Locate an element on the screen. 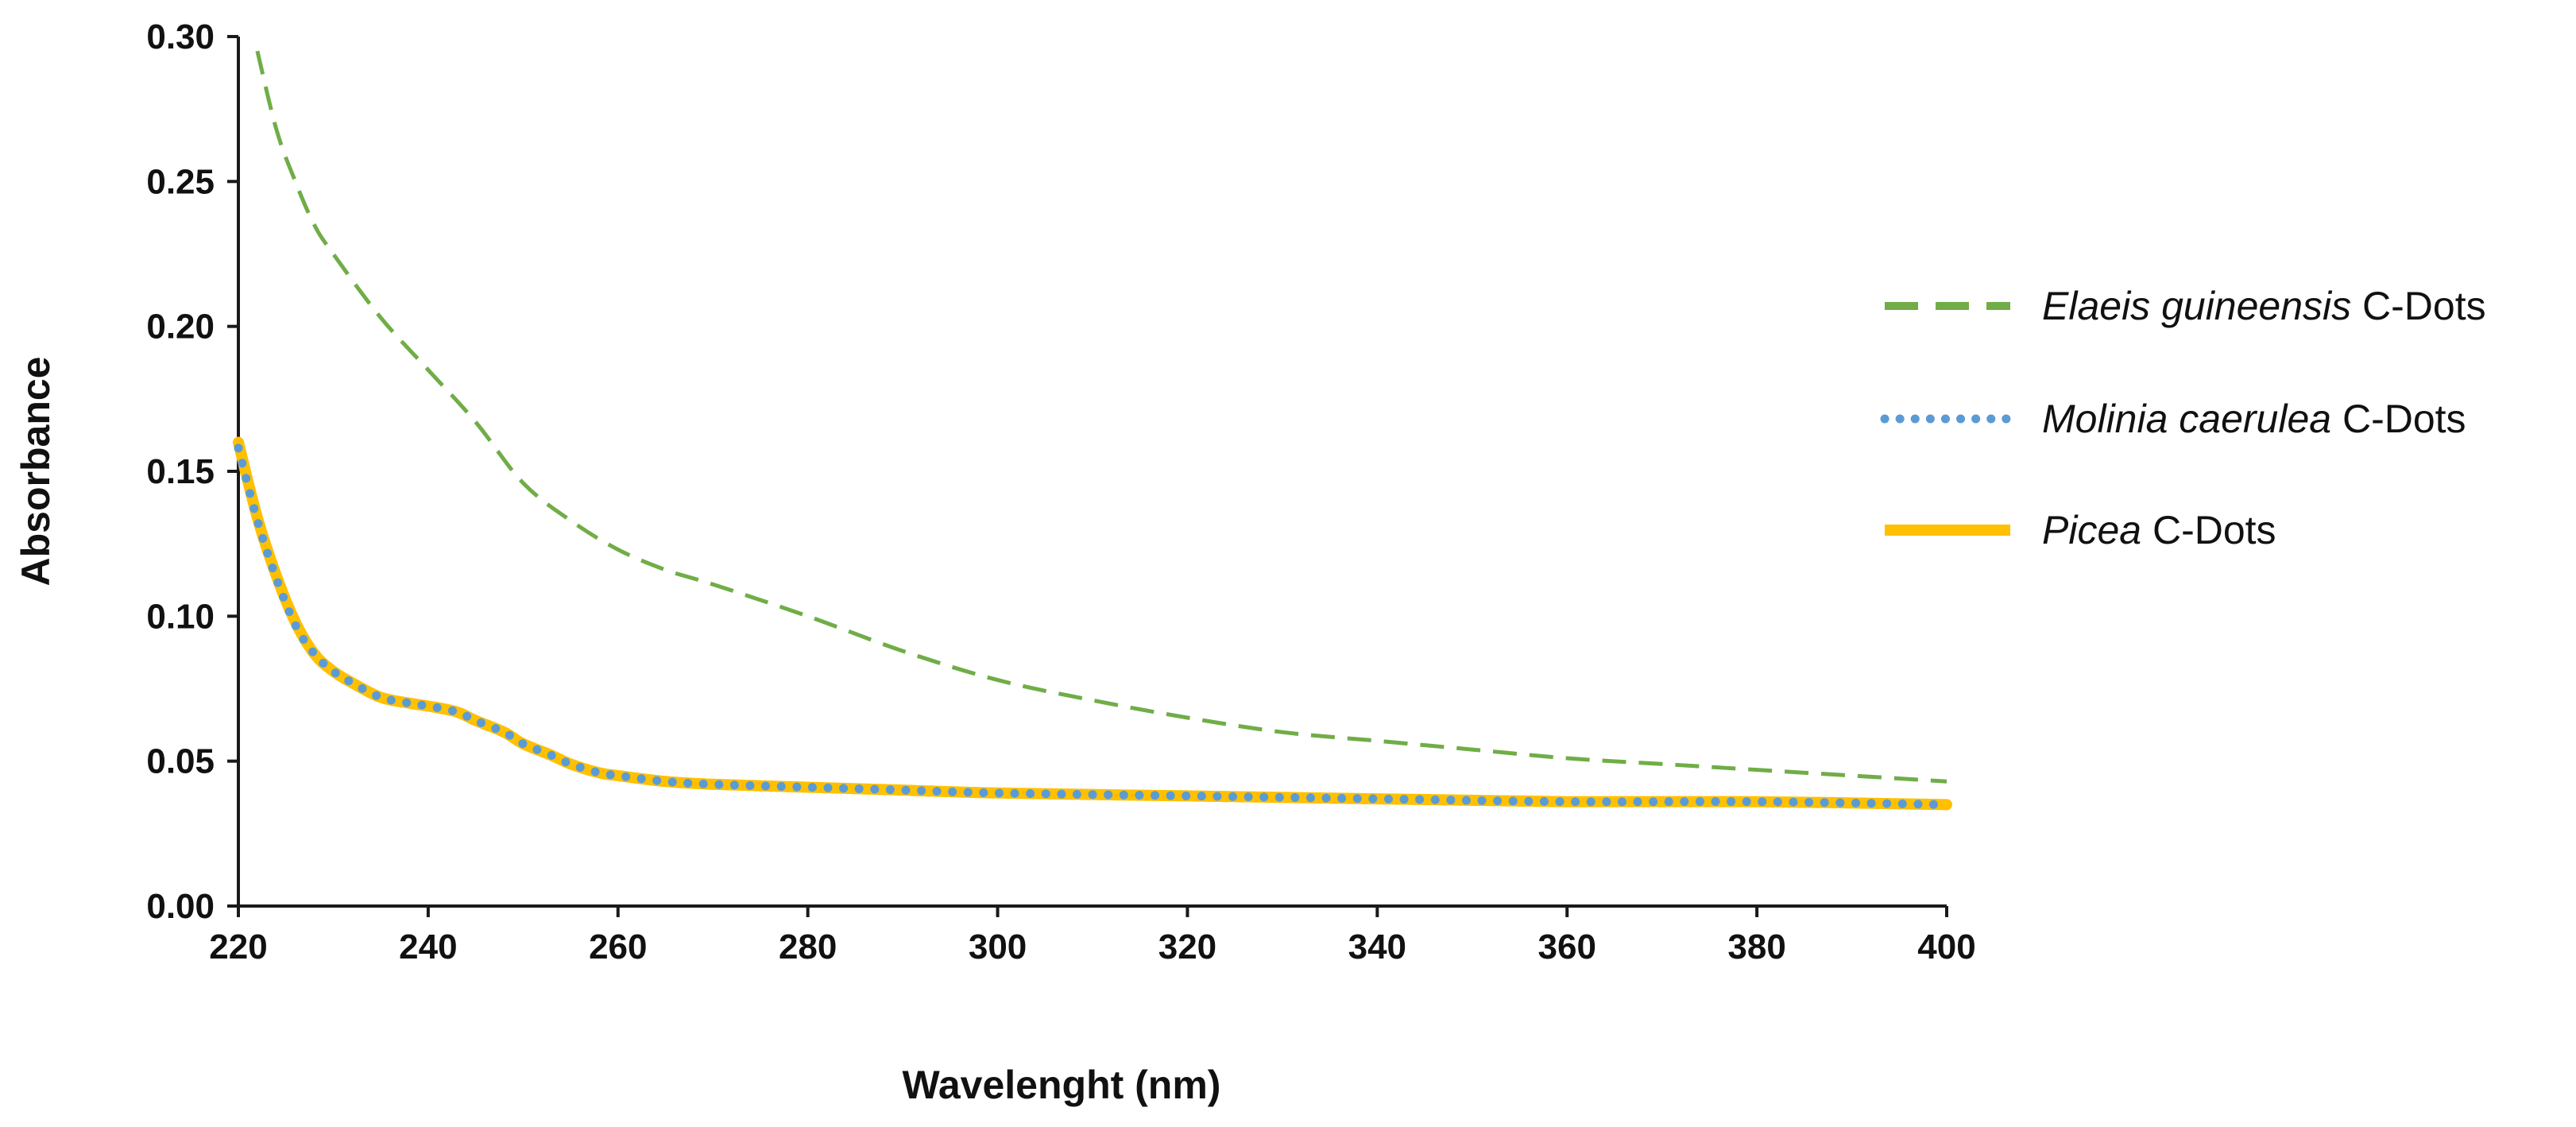  x-tick-label: 380 is located at coordinates (1756, 947).